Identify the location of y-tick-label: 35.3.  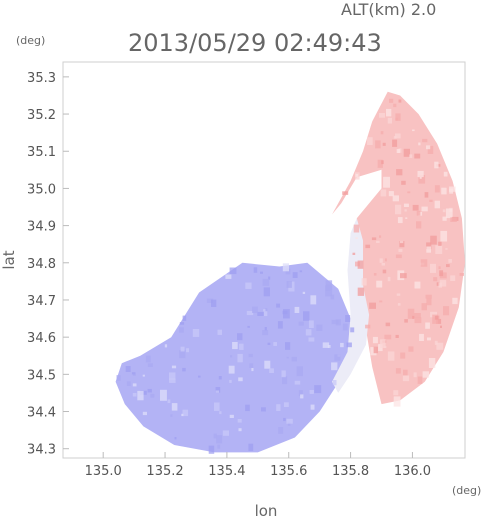
(41, 78).